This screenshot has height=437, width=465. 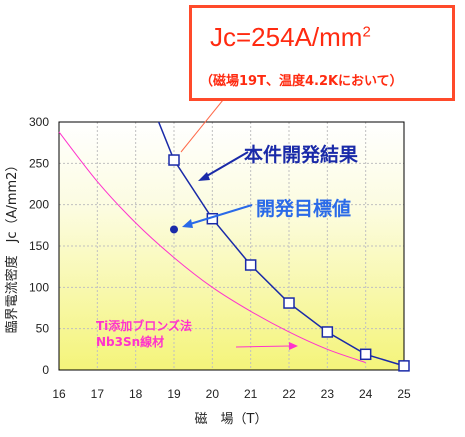 I want to click on y-tick-label: 250, so click(x=39, y=163).